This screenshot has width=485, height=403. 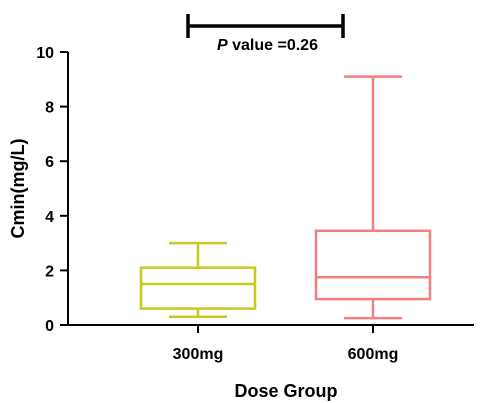 What do you see at coordinates (49, 326) in the screenshot?
I see `y-tick-label: 0` at bounding box center [49, 326].